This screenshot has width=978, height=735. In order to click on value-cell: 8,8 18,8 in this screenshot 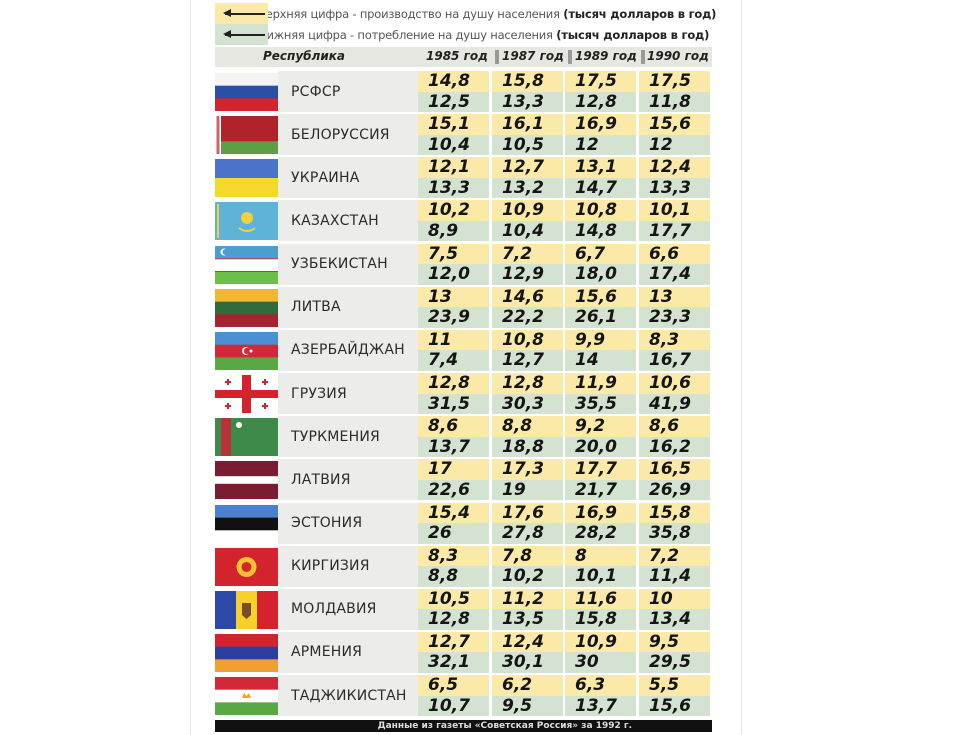, I will do `click(527, 437)`.